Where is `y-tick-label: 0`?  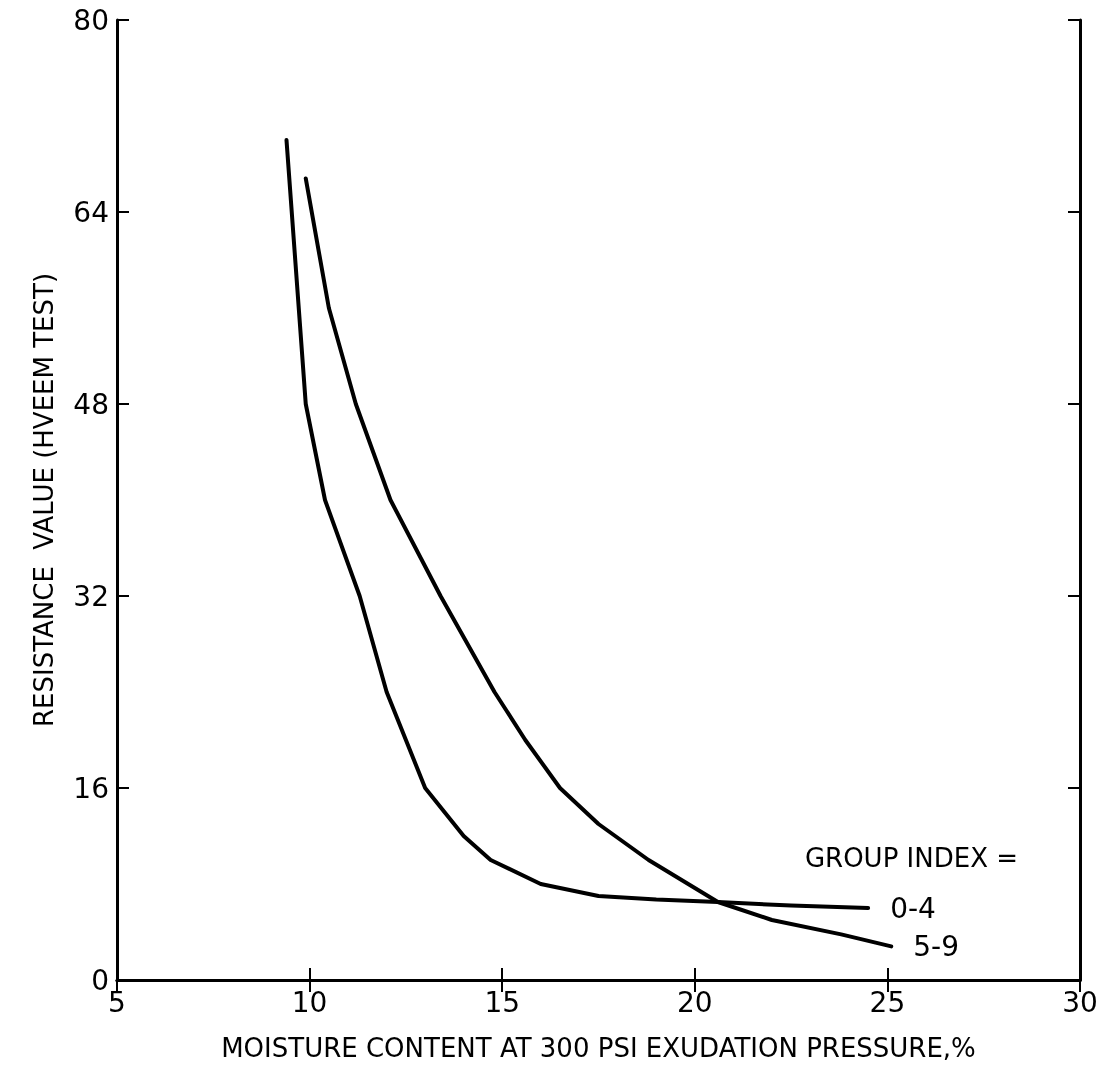 y-tick-label: 0 is located at coordinates (100, 980).